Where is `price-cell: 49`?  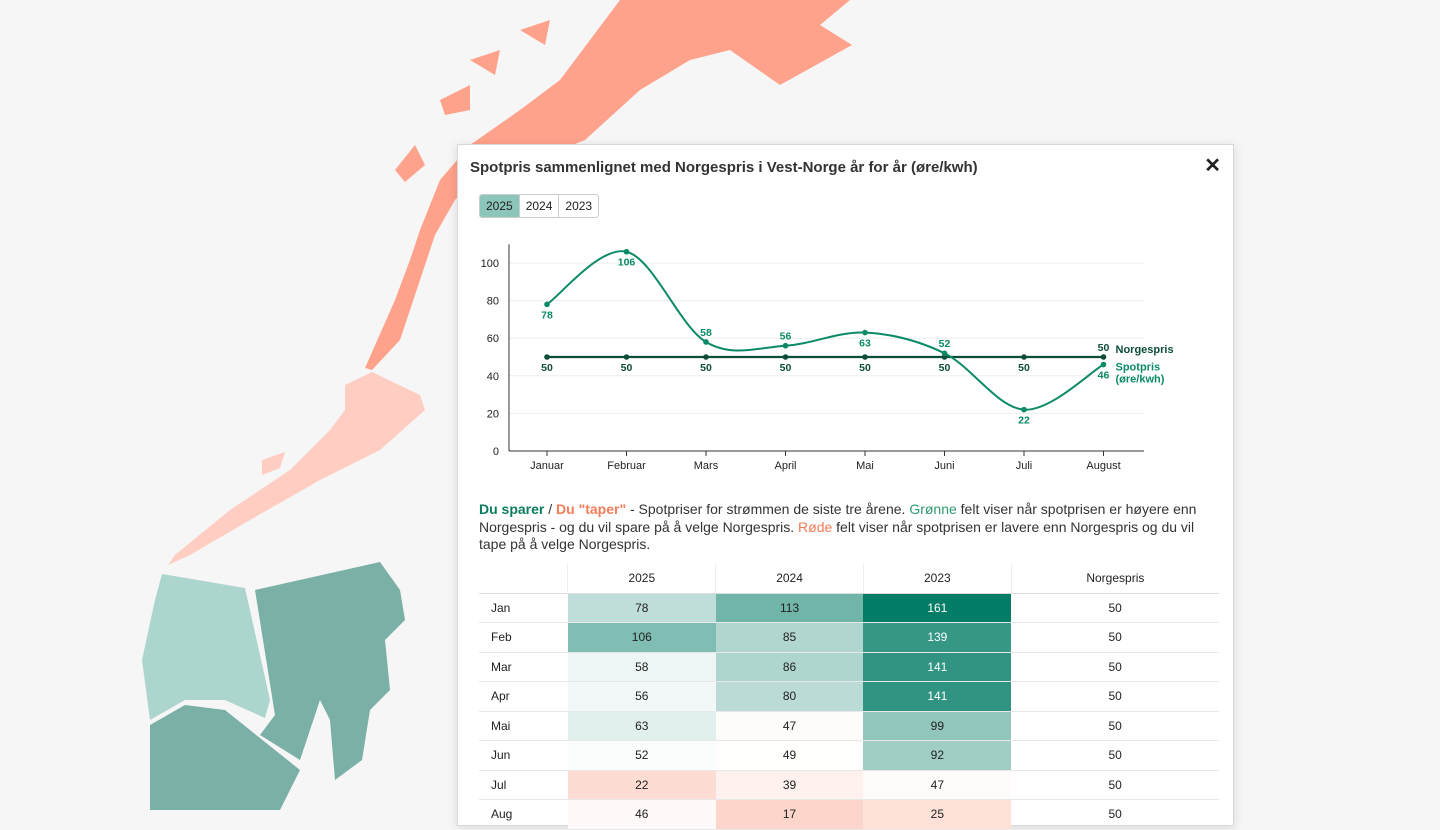
price-cell: 49 is located at coordinates (789, 755).